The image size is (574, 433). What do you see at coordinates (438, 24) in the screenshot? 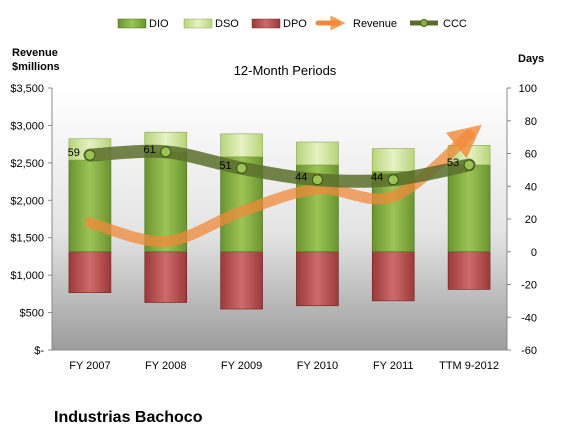
I see `legend-item-ccc: CCC` at bounding box center [438, 24].